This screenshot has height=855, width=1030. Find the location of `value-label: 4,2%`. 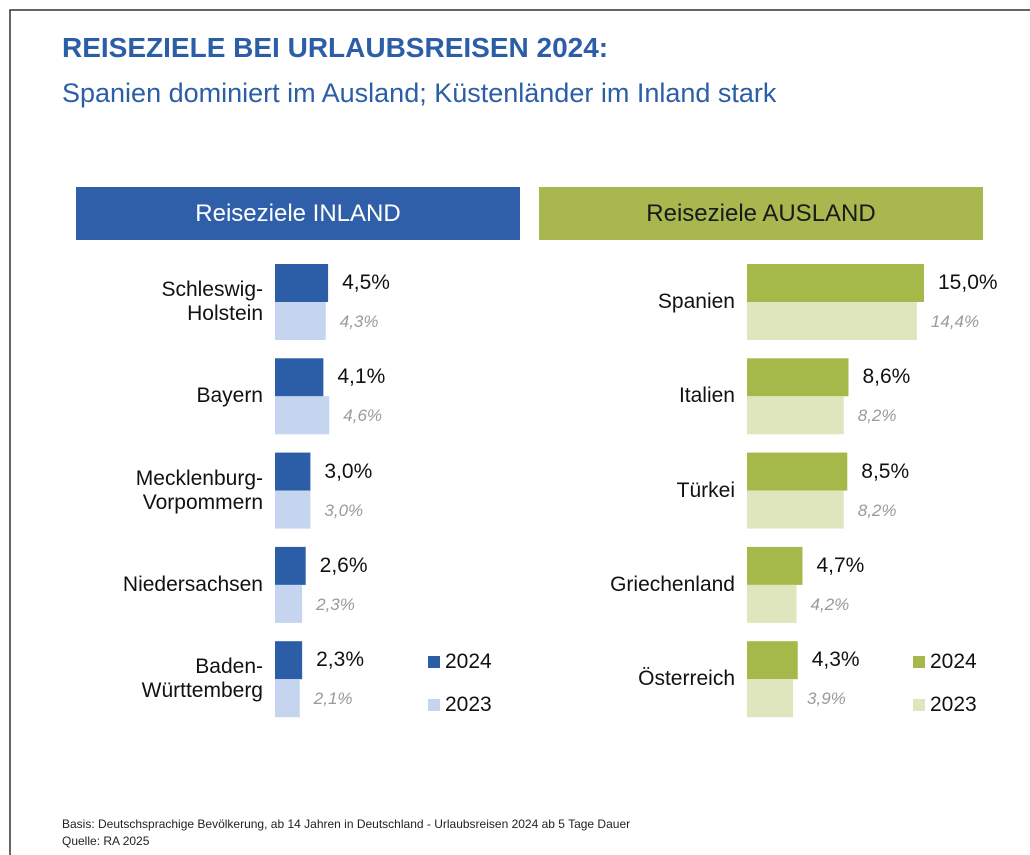

value-label: 4,2% is located at coordinates (830, 604).